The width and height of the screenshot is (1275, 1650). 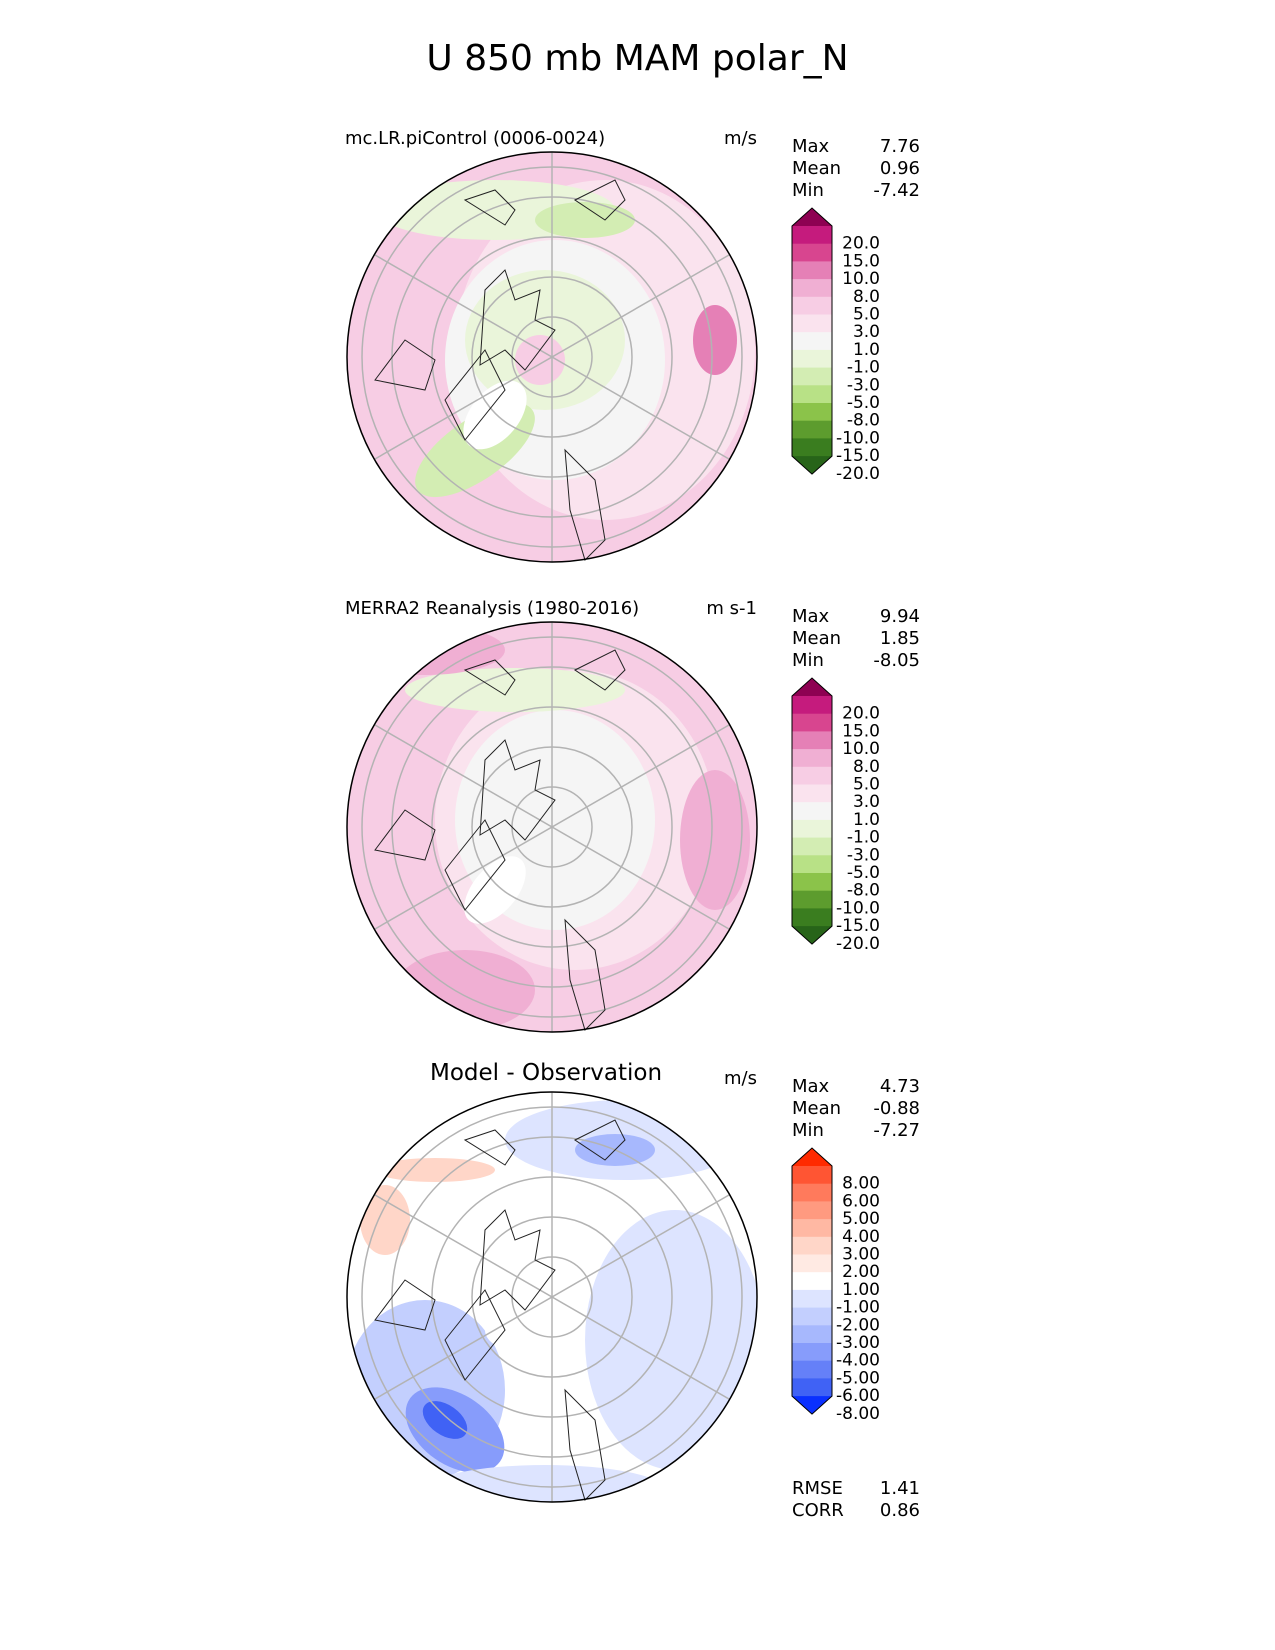 What do you see at coordinates (731, 608) in the screenshot?
I see `panel-units: m s-1` at bounding box center [731, 608].